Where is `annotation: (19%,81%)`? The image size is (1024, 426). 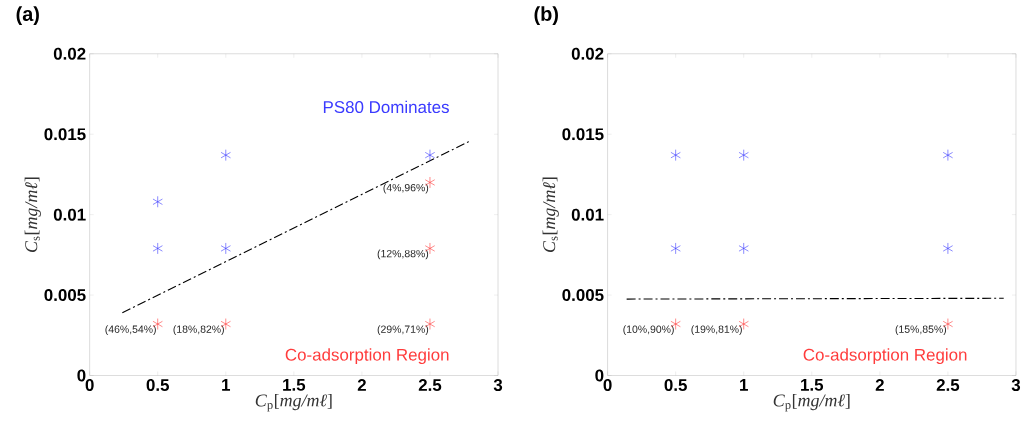
annotation: (19%,81%) is located at coordinates (716, 330).